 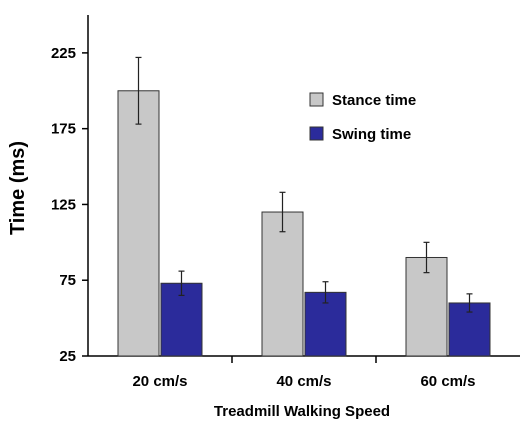 I want to click on y-axis-title: Time (ms), so click(x=18, y=188).